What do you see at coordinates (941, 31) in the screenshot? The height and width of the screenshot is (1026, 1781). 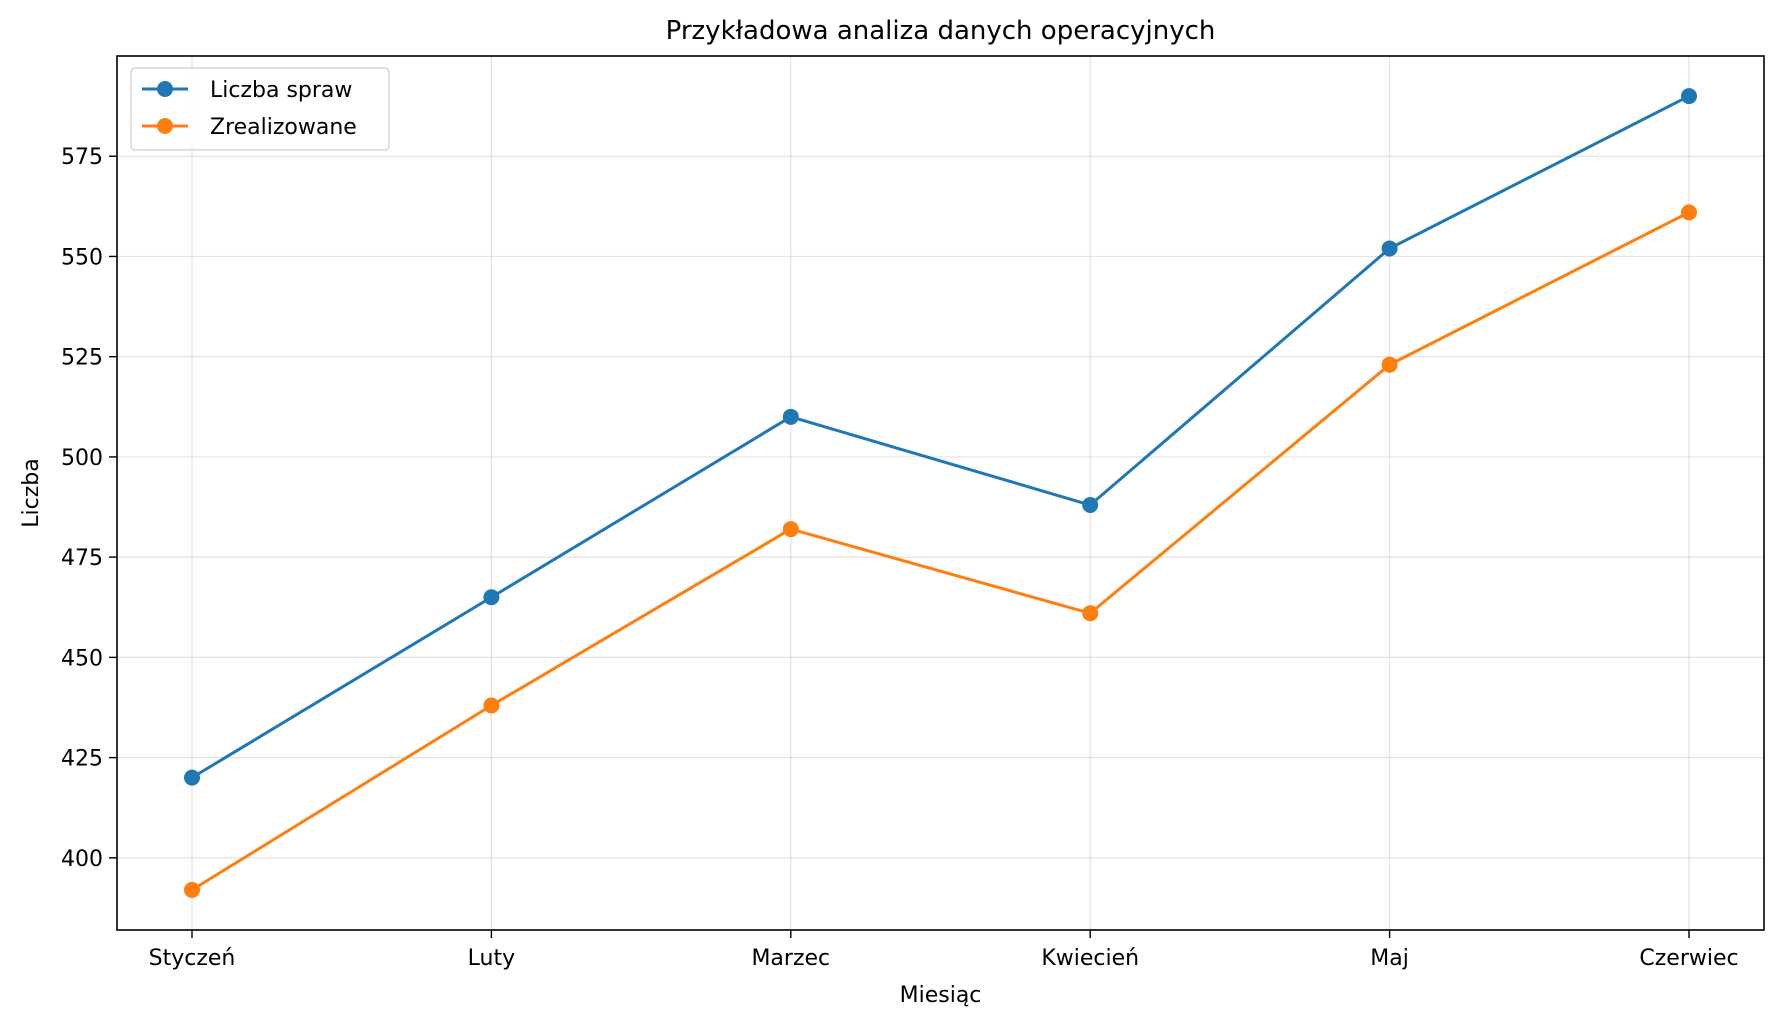 I see `chart-title: Przykładowa analiza danych operacyjnych` at bounding box center [941, 31].